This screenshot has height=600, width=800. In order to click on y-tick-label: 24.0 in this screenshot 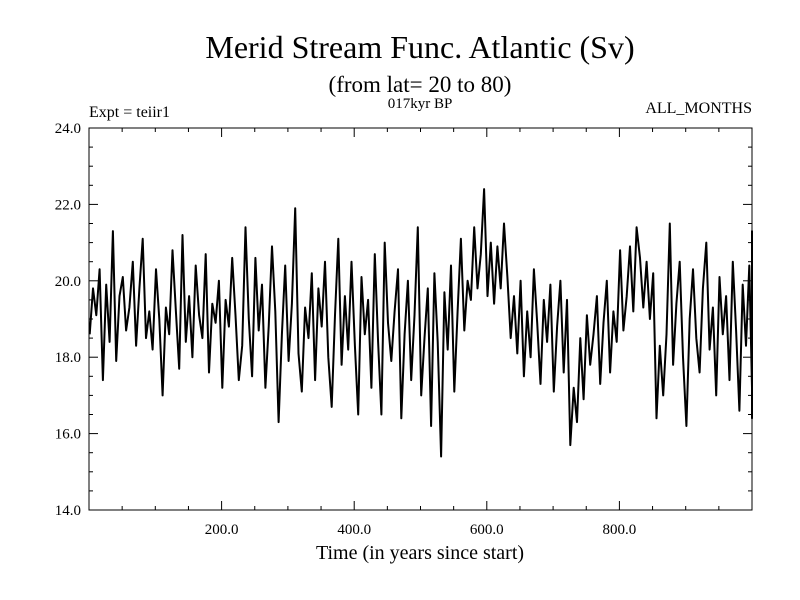, I will do `click(68, 129)`.